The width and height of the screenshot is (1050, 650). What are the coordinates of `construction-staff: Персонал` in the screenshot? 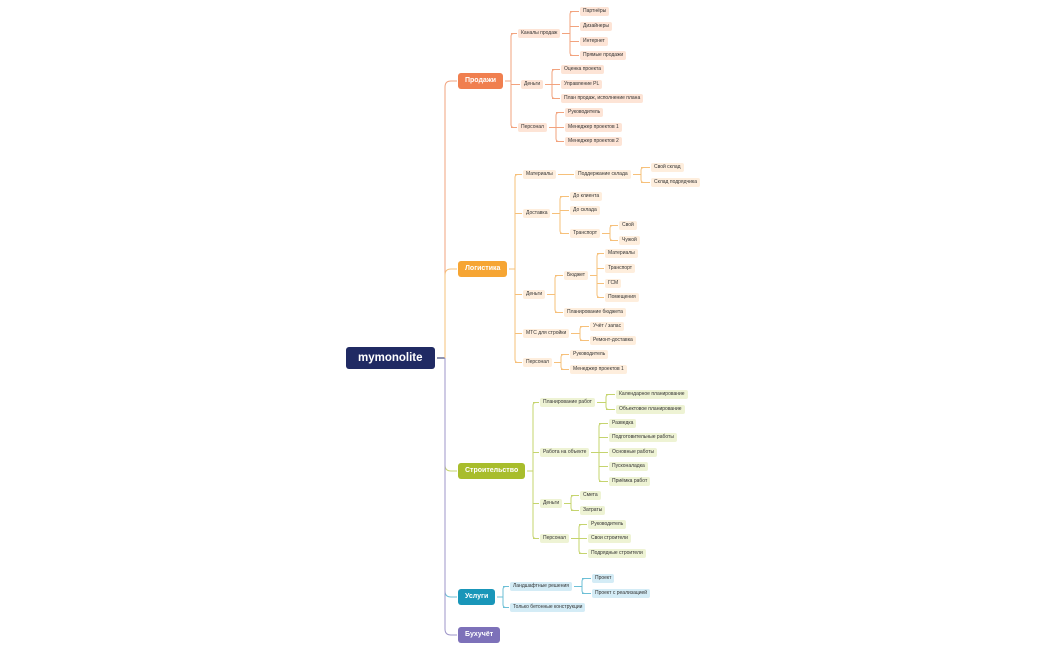 It's located at (554, 538).